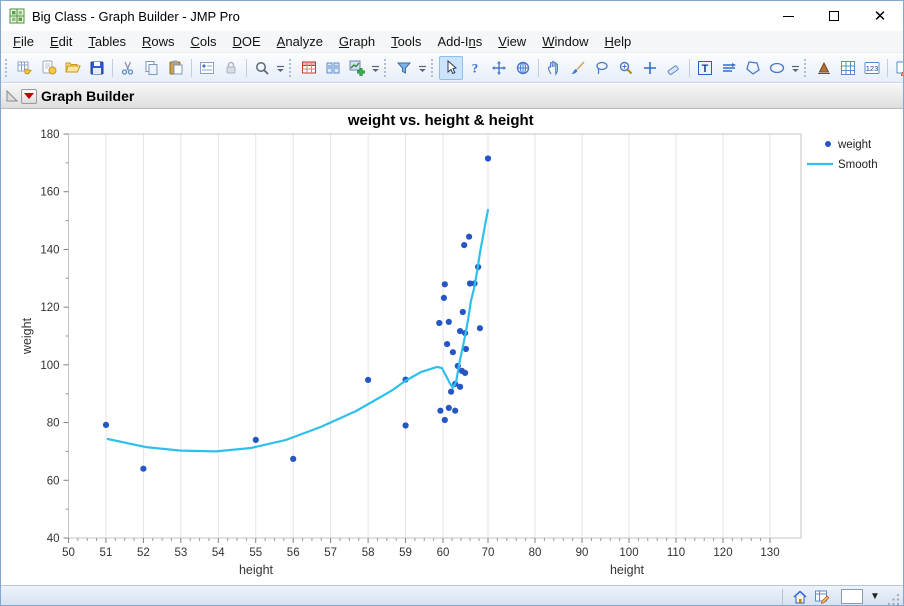 The height and width of the screenshot is (606, 904). Describe the element at coordinates (49, 308) in the screenshot. I see `y-tick-label: 120` at that location.